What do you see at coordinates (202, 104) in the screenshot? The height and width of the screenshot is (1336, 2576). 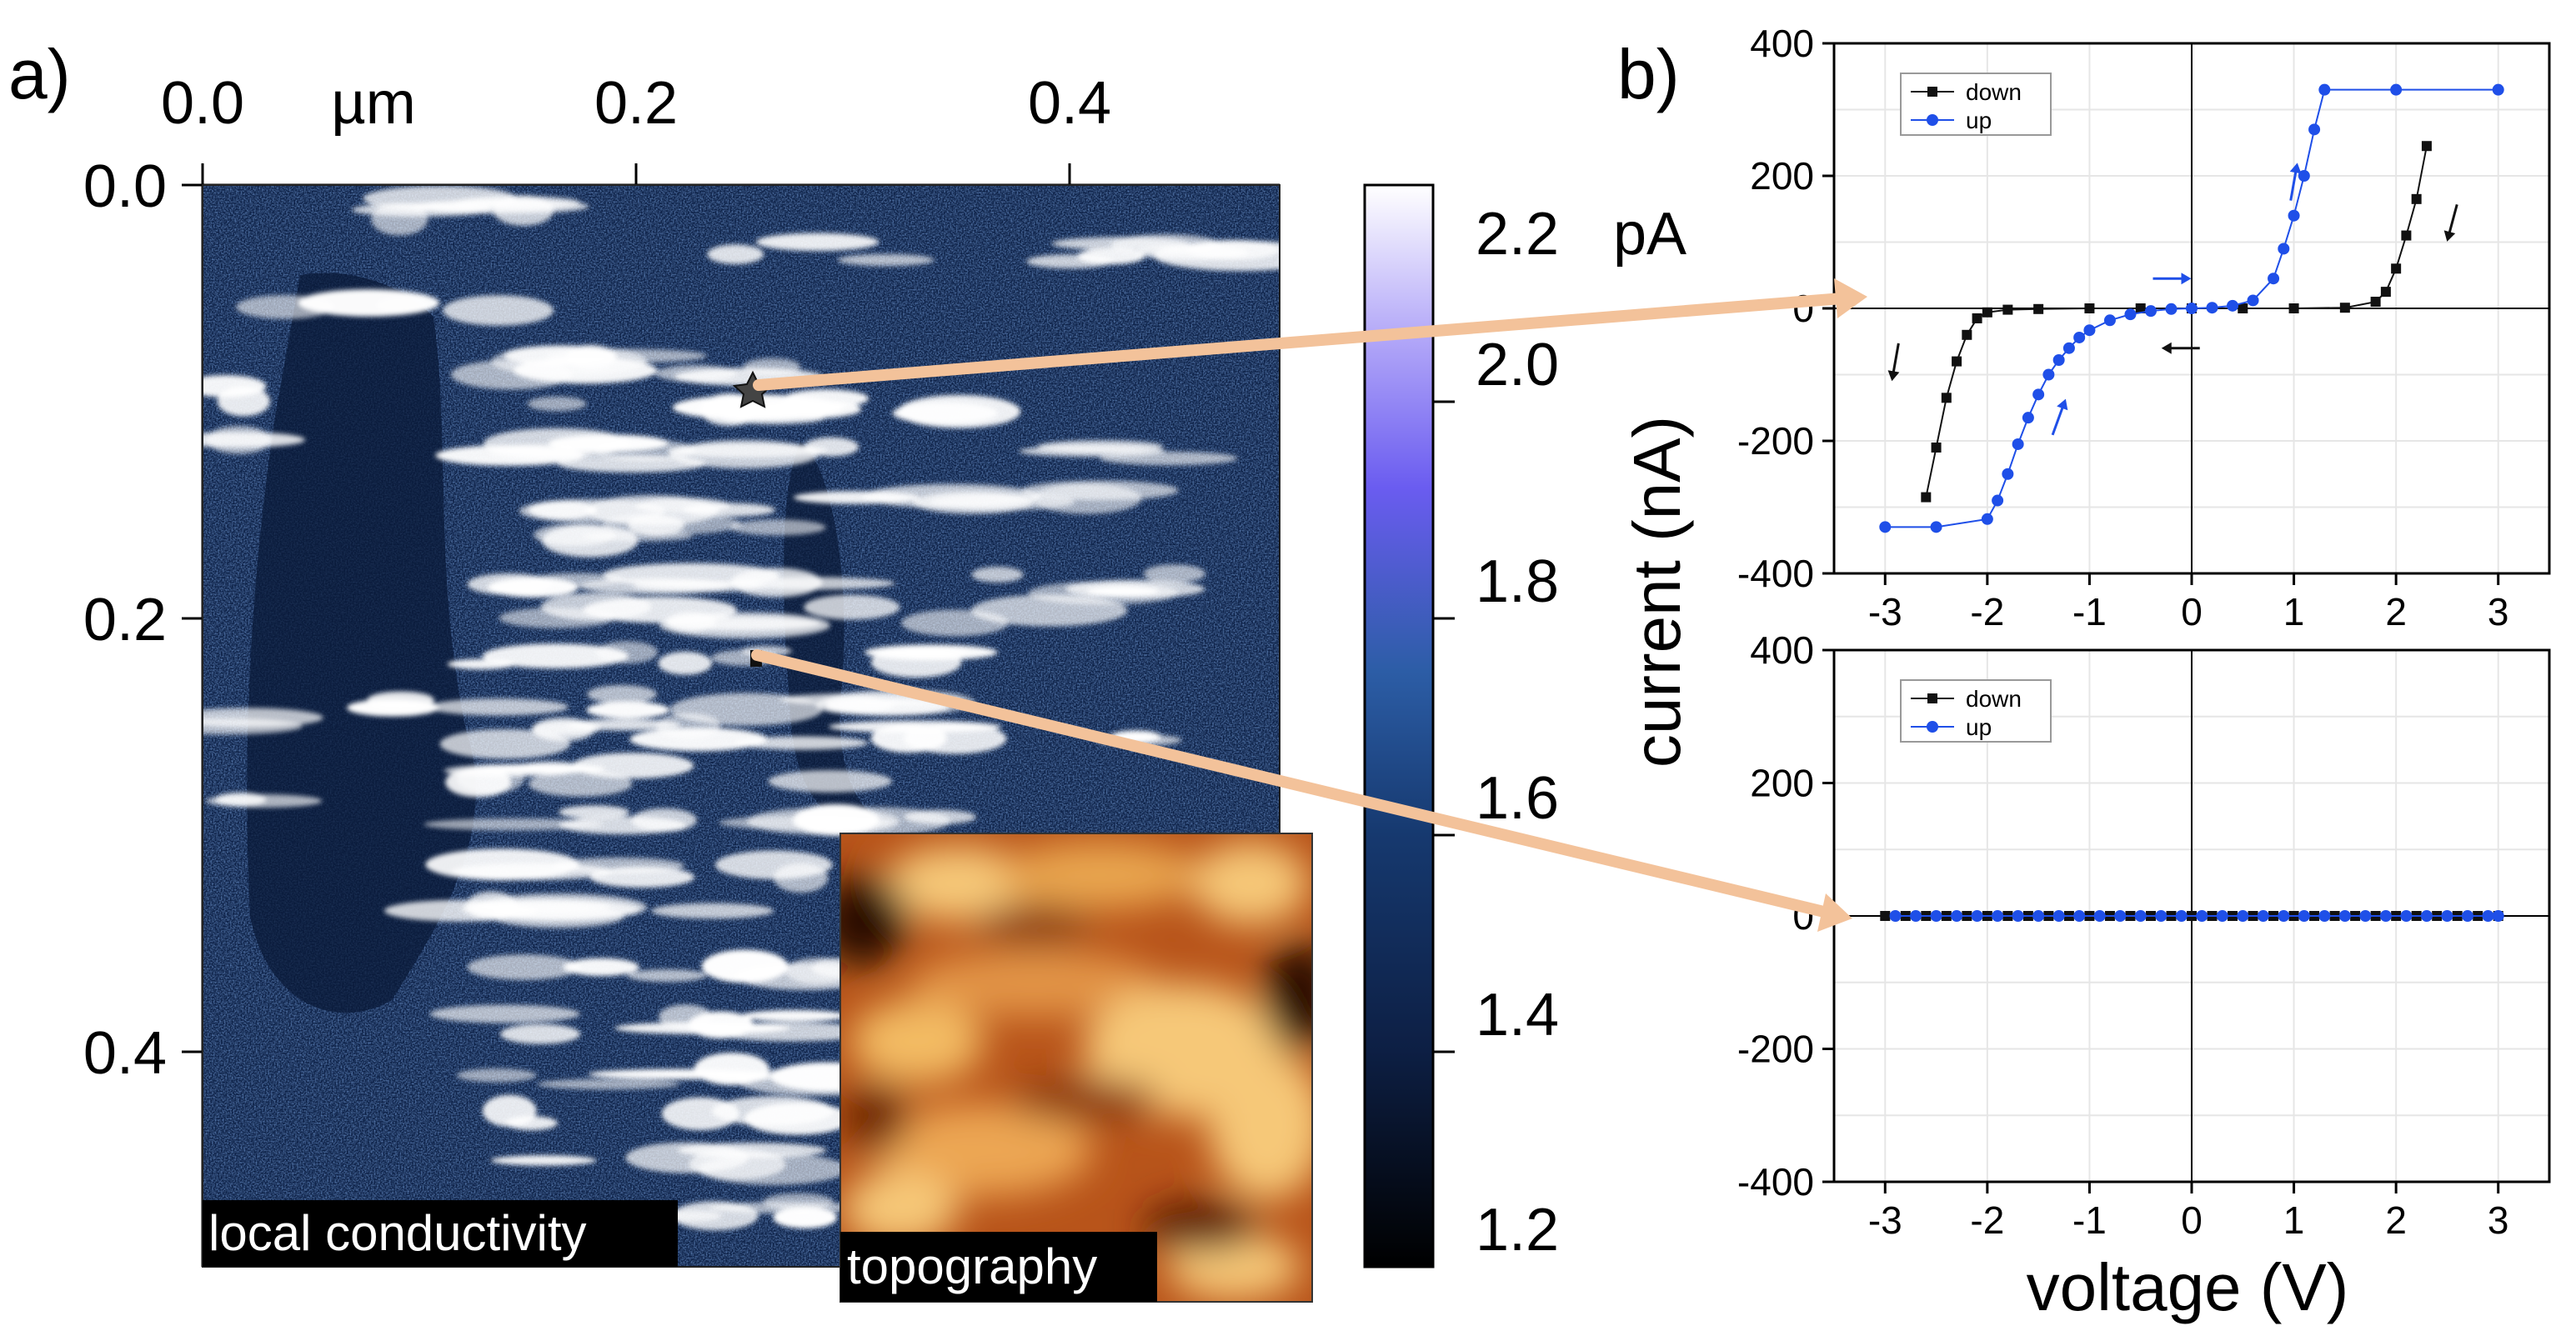 I see `x-tick-label: 0.0` at bounding box center [202, 104].